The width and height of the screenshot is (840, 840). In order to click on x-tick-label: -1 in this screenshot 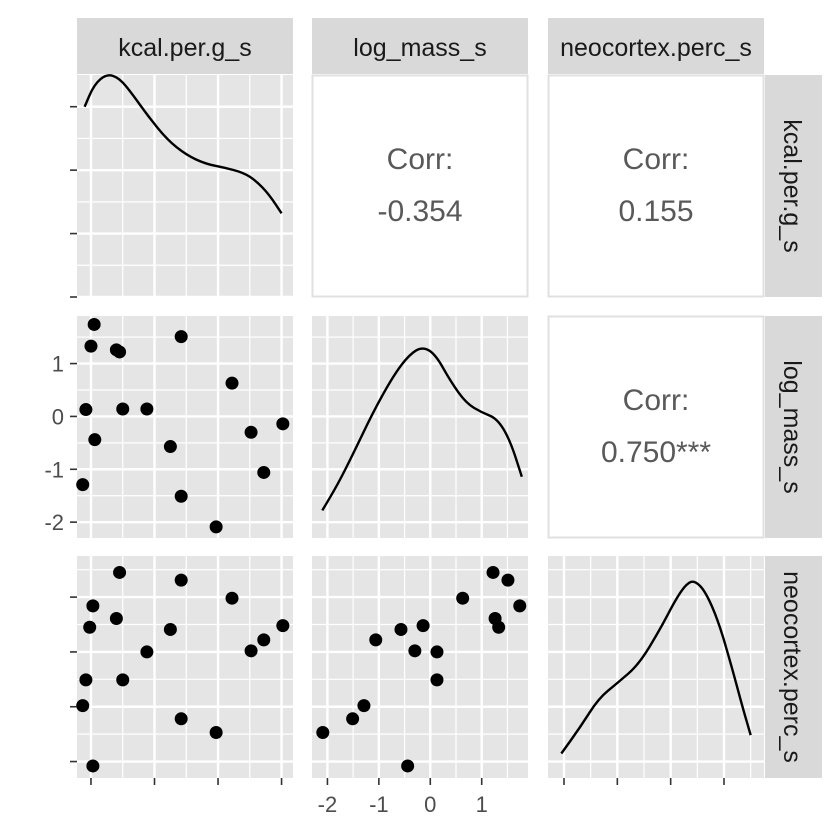, I will do `click(379, 804)`.